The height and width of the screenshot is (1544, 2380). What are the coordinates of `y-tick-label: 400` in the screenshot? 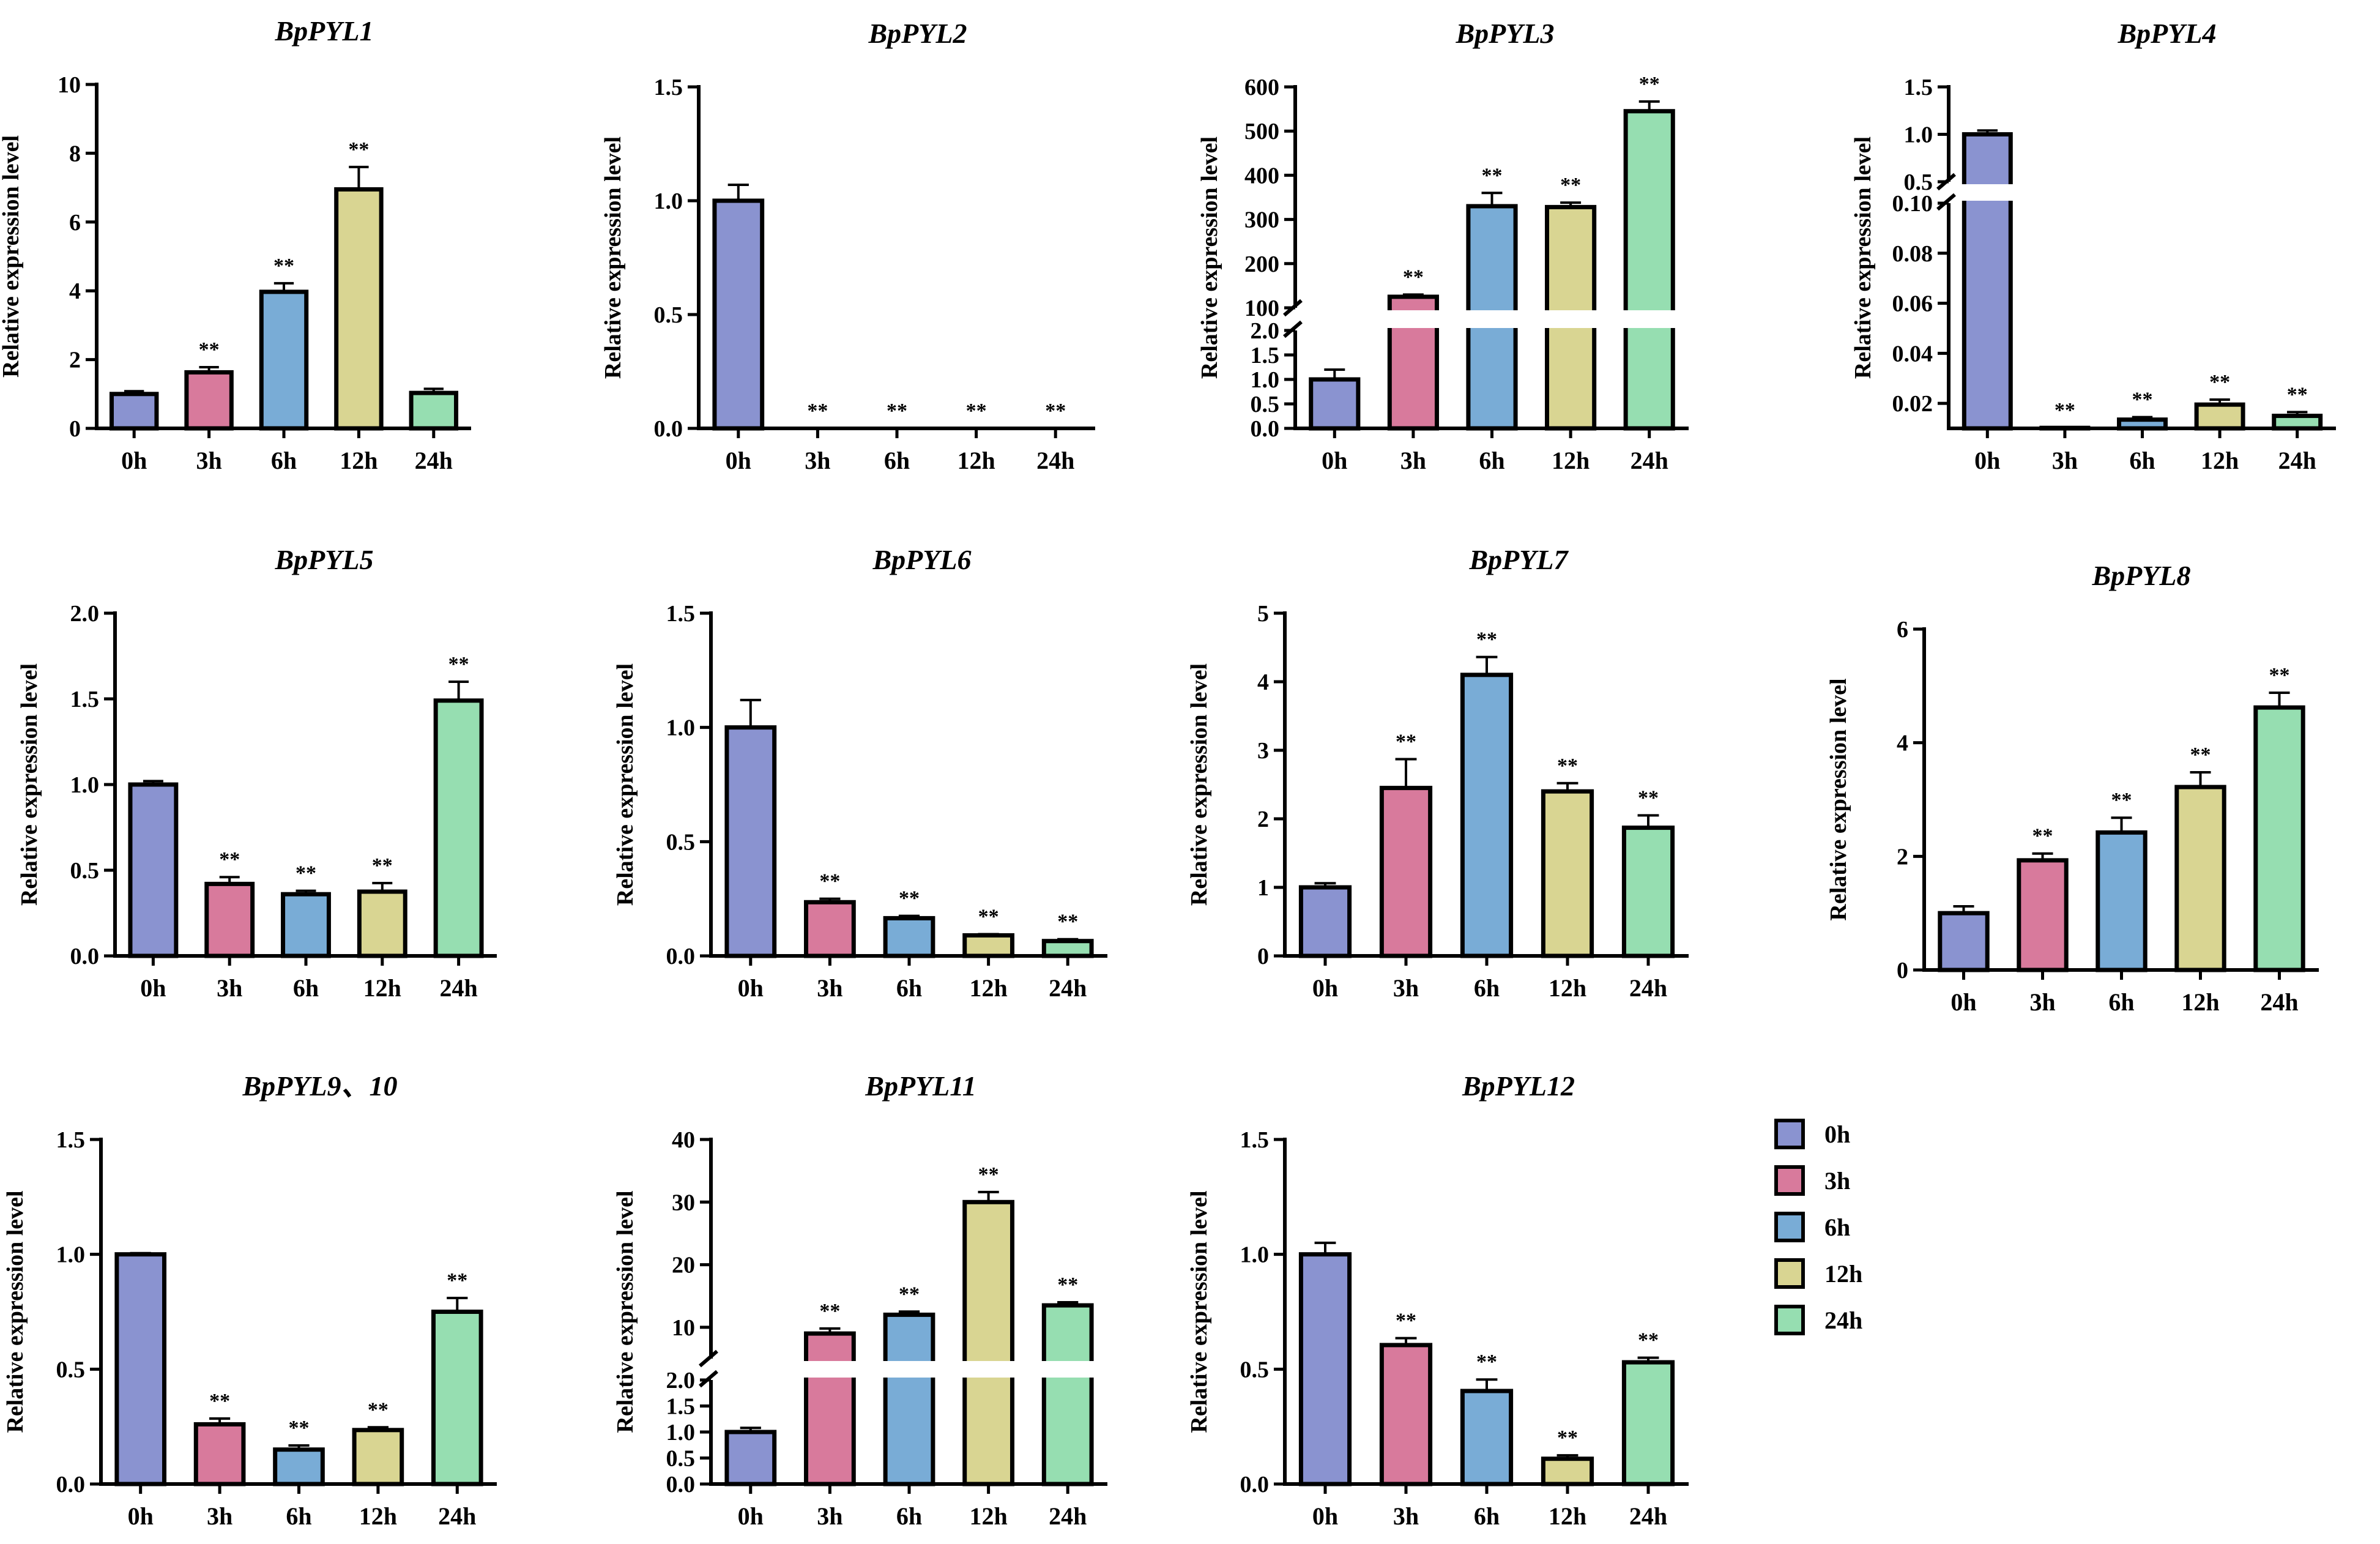 It's located at (1261, 175).